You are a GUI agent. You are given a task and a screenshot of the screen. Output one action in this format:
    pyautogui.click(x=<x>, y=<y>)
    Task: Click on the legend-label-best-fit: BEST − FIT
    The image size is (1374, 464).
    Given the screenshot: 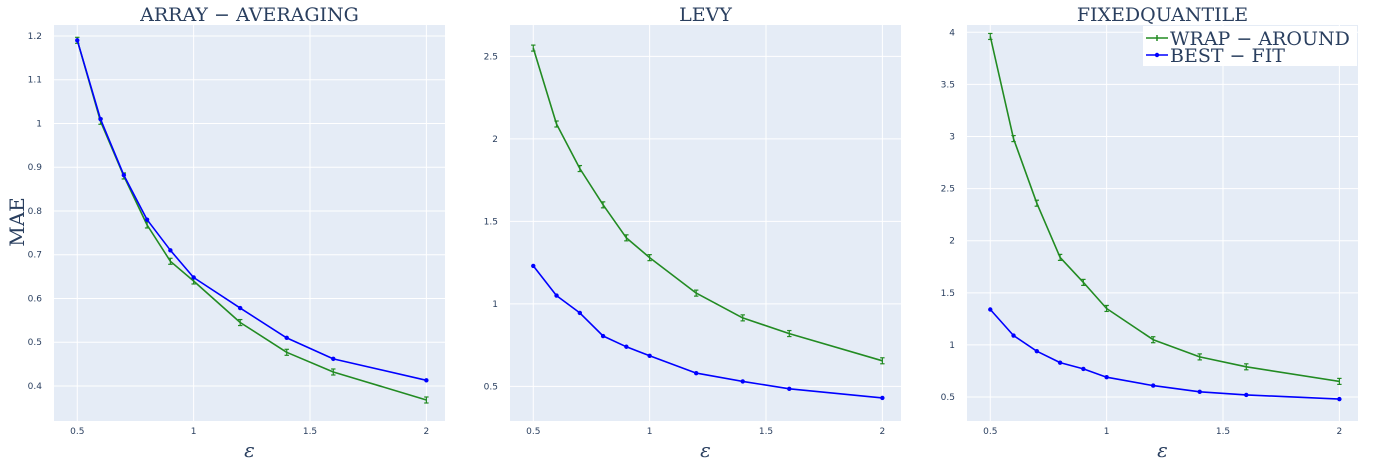 What is the action you would take?
    pyautogui.click(x=1227, y=56)
    